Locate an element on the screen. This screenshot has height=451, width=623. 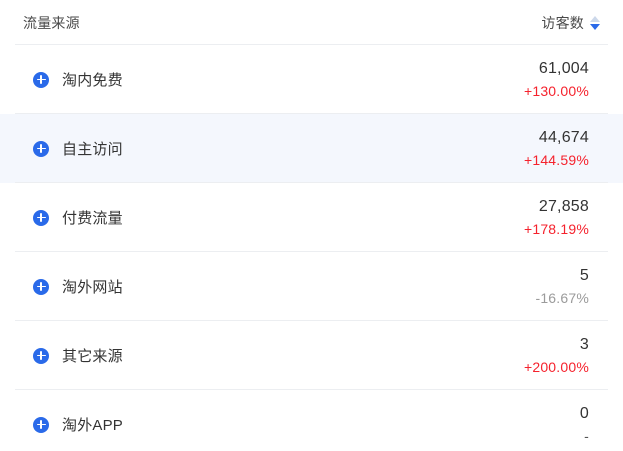
row-source-cell: 其它来源 is located at coordinates (242, 355).